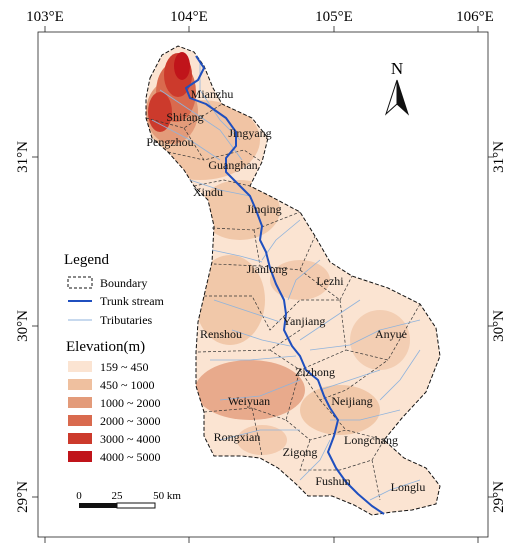 The image size is (506, 550). What do you see at coordinates (130, 457) in the screenshot?
I see `elev-label-6: 4000 ~ 5000` at bounding box center [130, 457].